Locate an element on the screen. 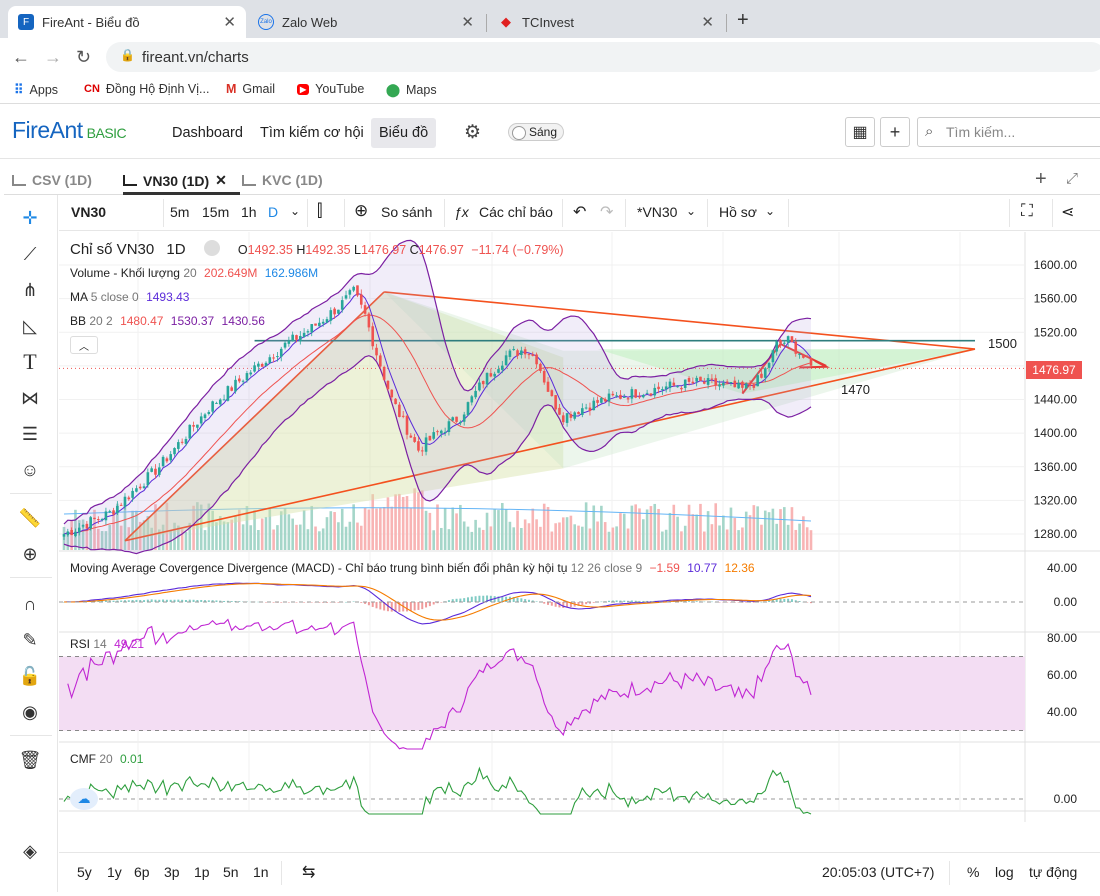 Image resolution: width=1100 pixels, height=896 pixels. new-tab-plus-icon: + is located at coordinates (743, 20).